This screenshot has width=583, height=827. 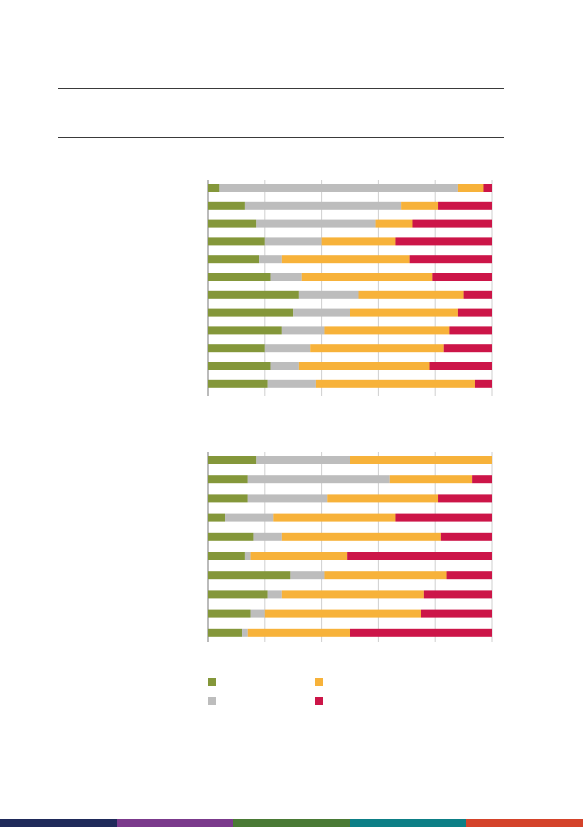 I want to click on chart1-bar-row7-seg2, so click(x=328, y=294).